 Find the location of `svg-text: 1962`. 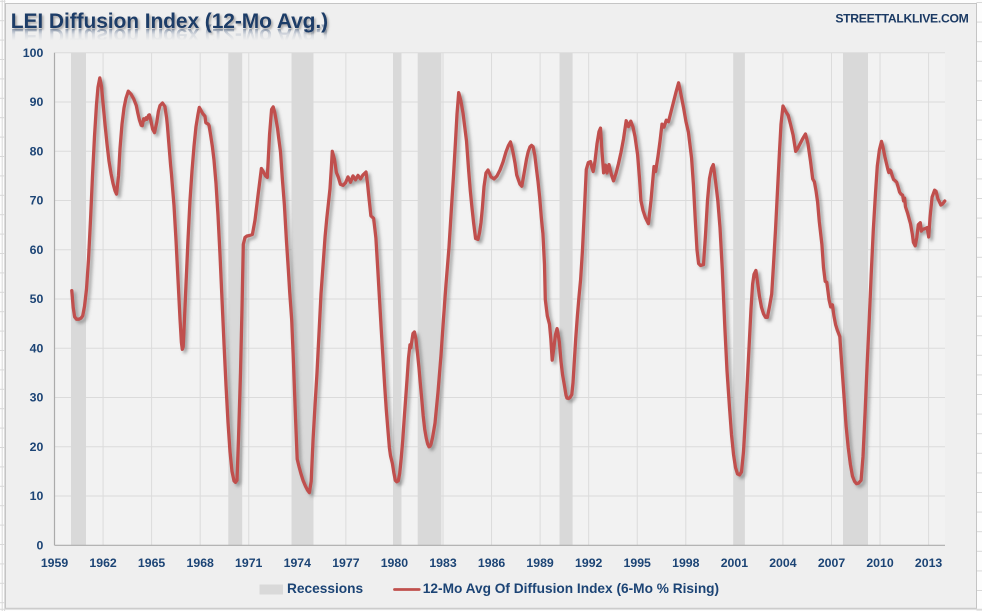

svg-text: 1962 is located at coordinates (103, 563).